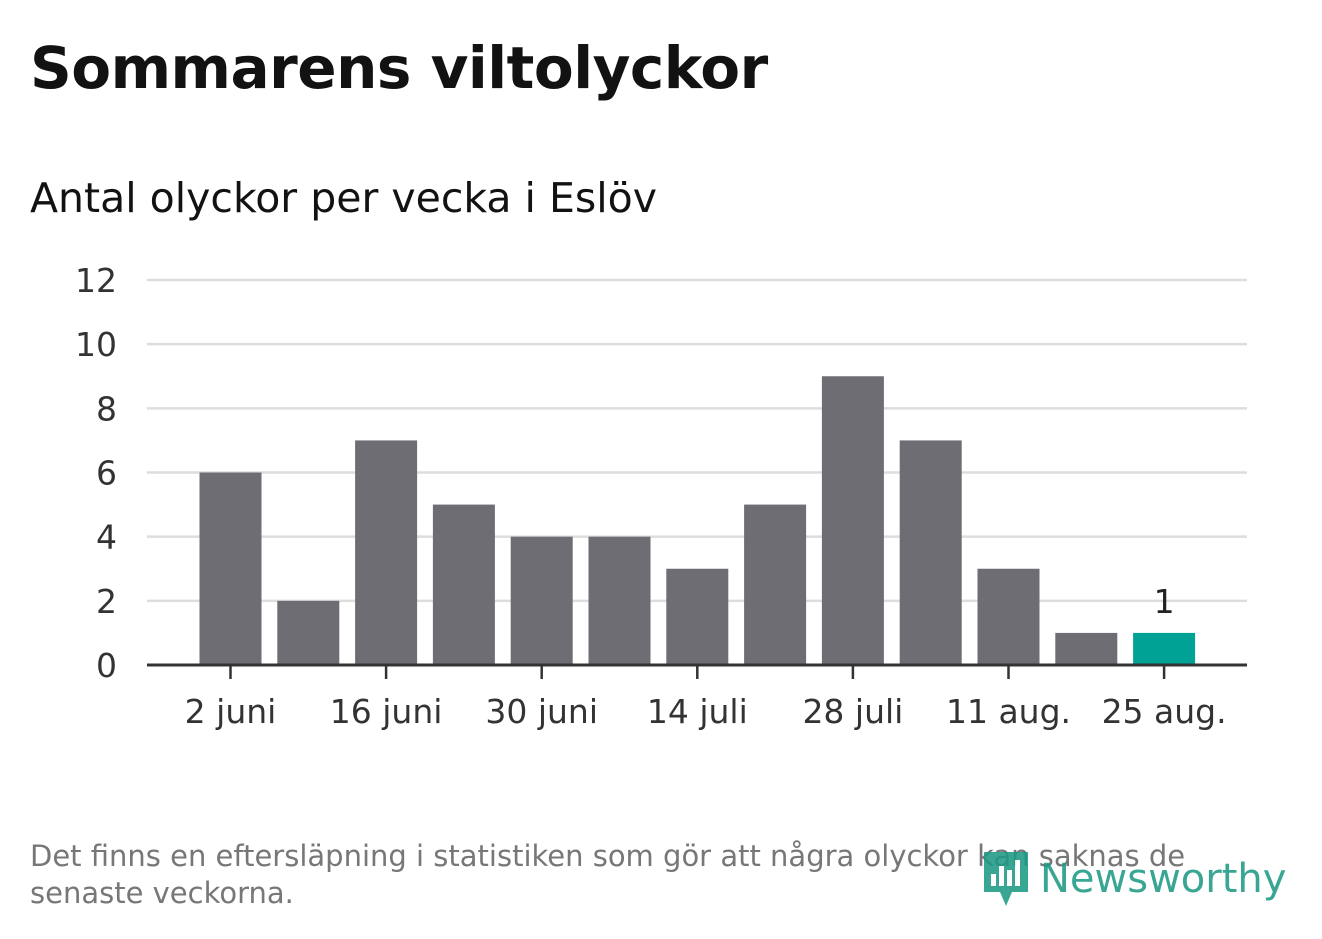 The image size is (1322, 939). What do you see at coordinates (1164, 711) in the screenshot?
I see `x-tick-label: 25 aug.` at bounding box center [1164, 711].